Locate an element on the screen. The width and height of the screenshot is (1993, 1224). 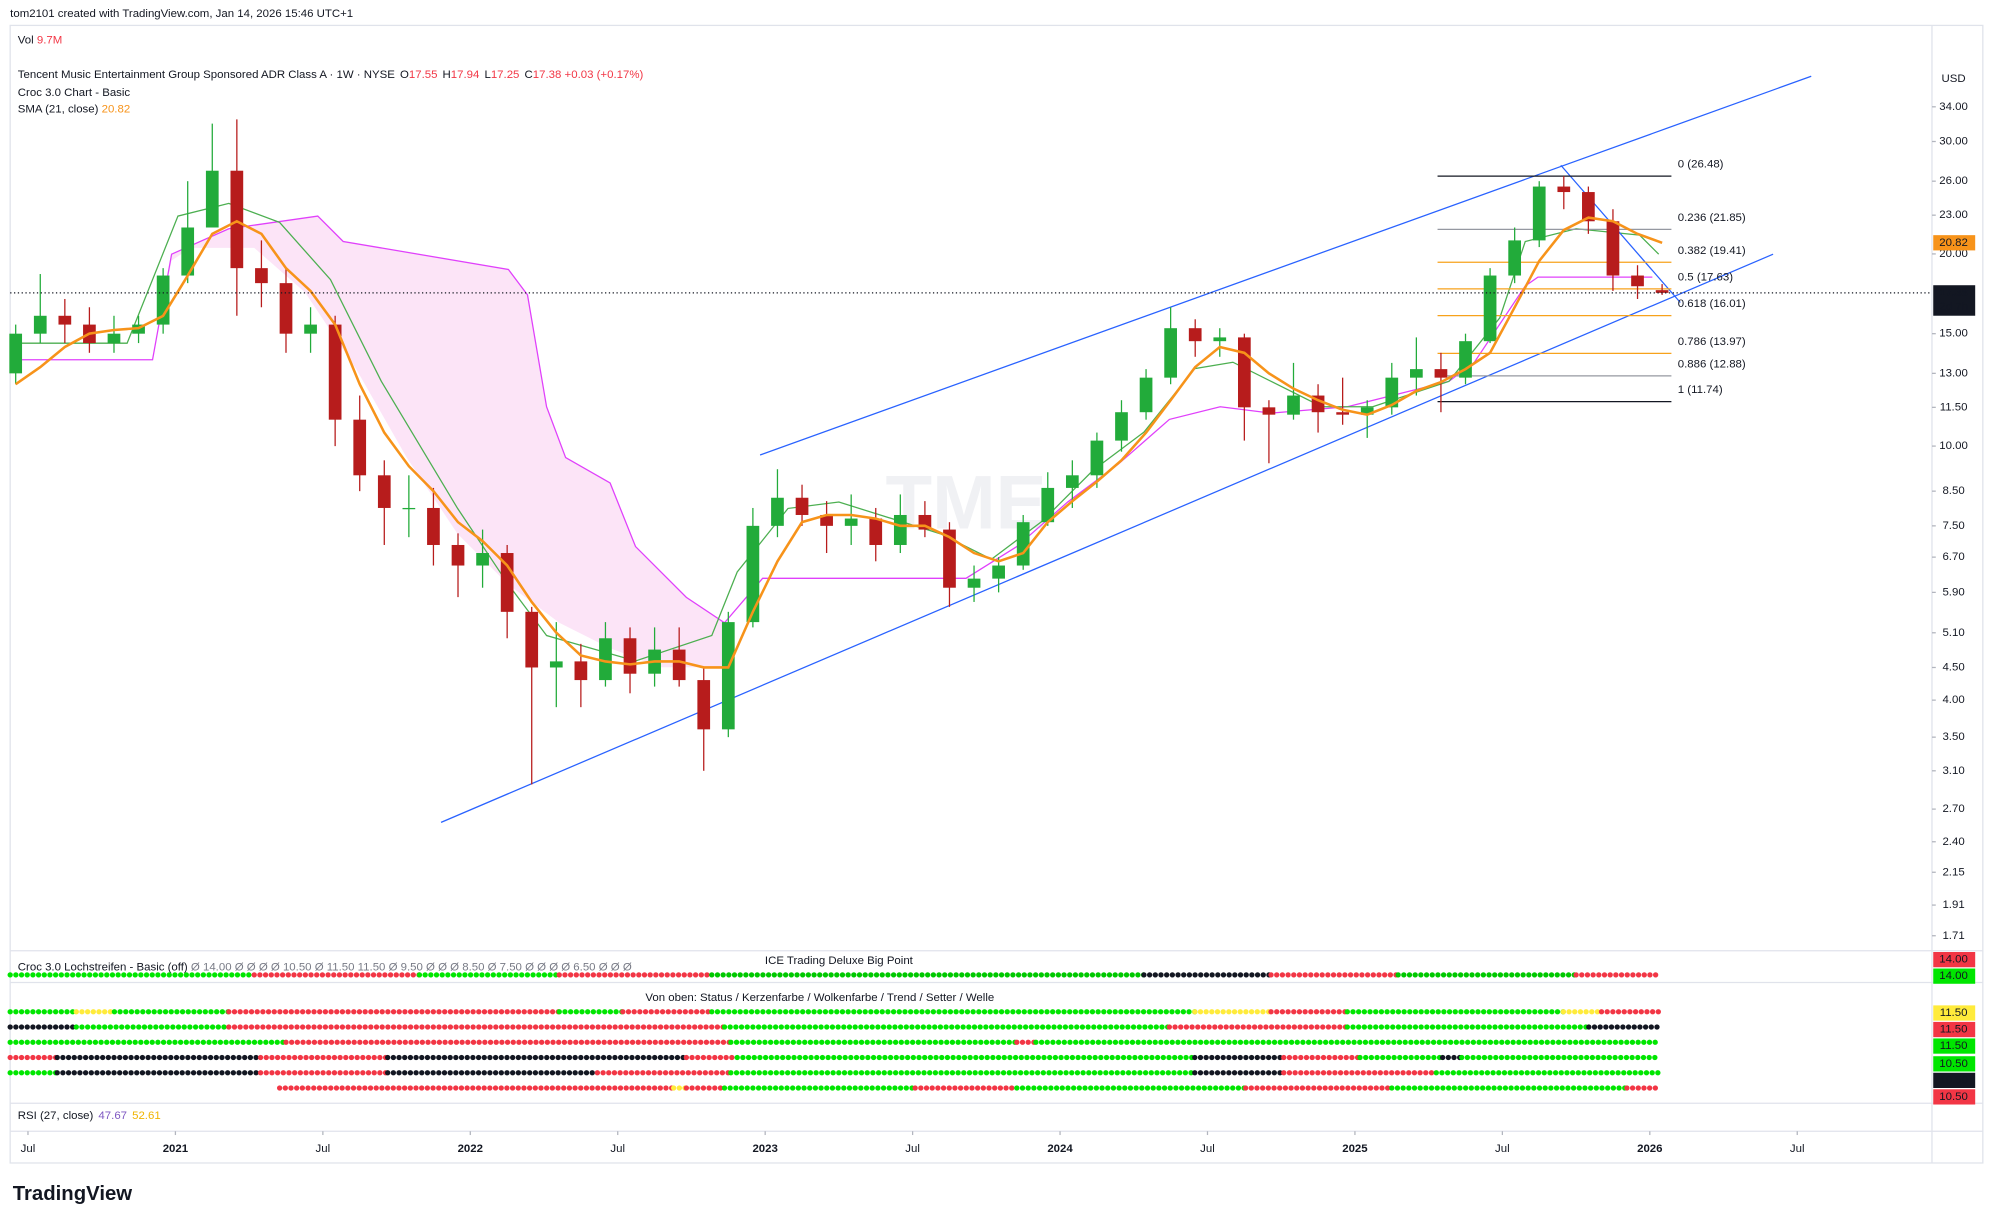
sma-name: SMA (21, close) is located at coordinates (58, 109).